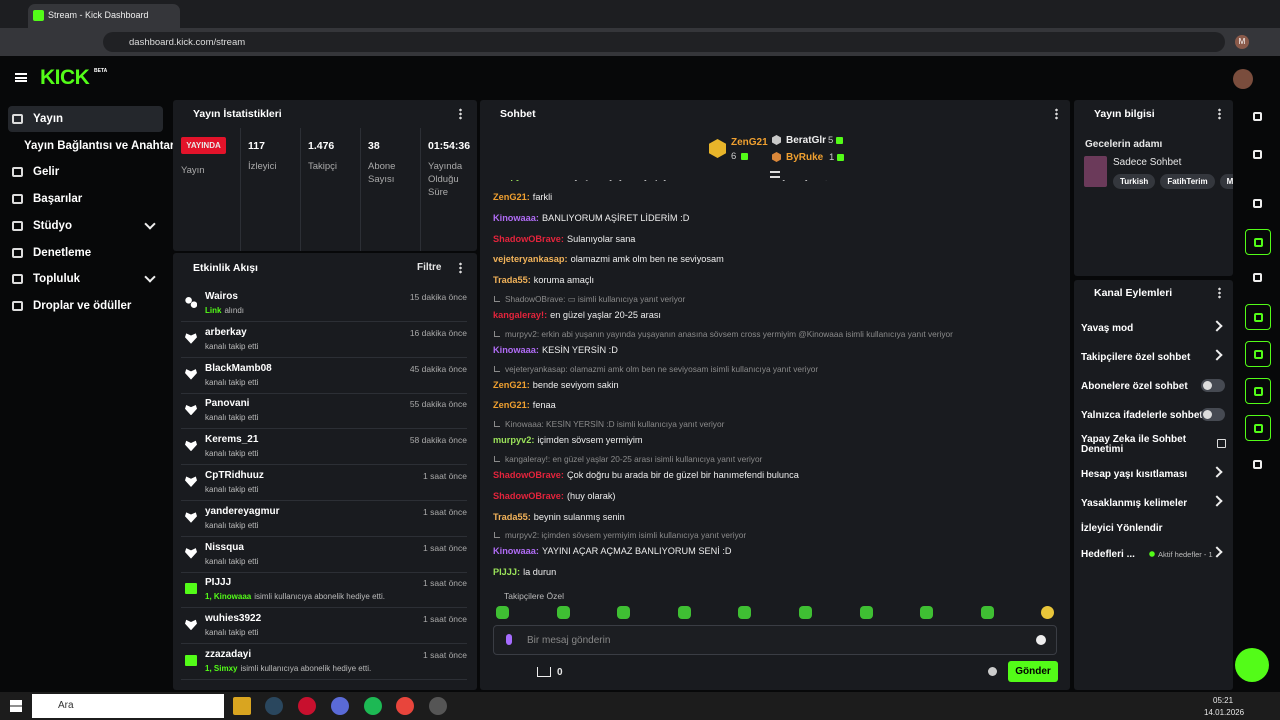 Image resolution: width=1280 pixels, height=720 pixels. What do you see at coordinates (429, 267) in the screenshot?
I see `filter-button: Filtre` at bounding box center [429, 267].